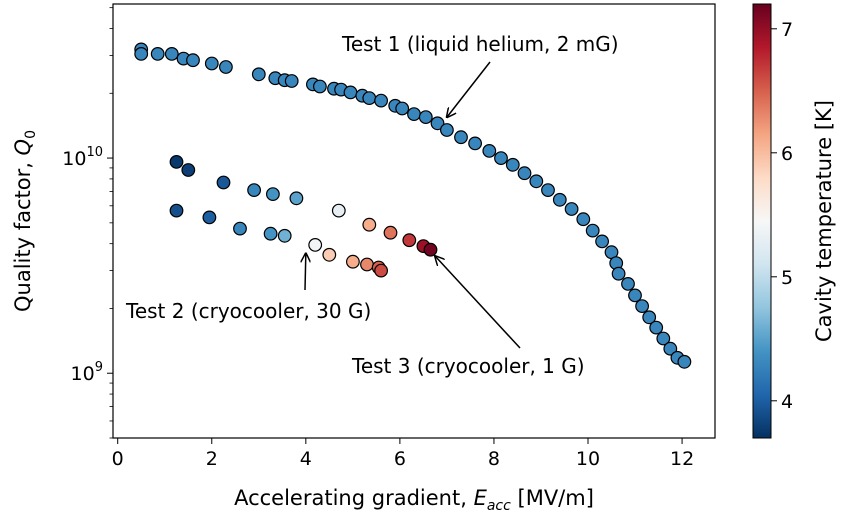  Describe the element at coordinates (824, 221) in the screenshot. I see `colorbar-label: Cavity temperature [K]` at that location.